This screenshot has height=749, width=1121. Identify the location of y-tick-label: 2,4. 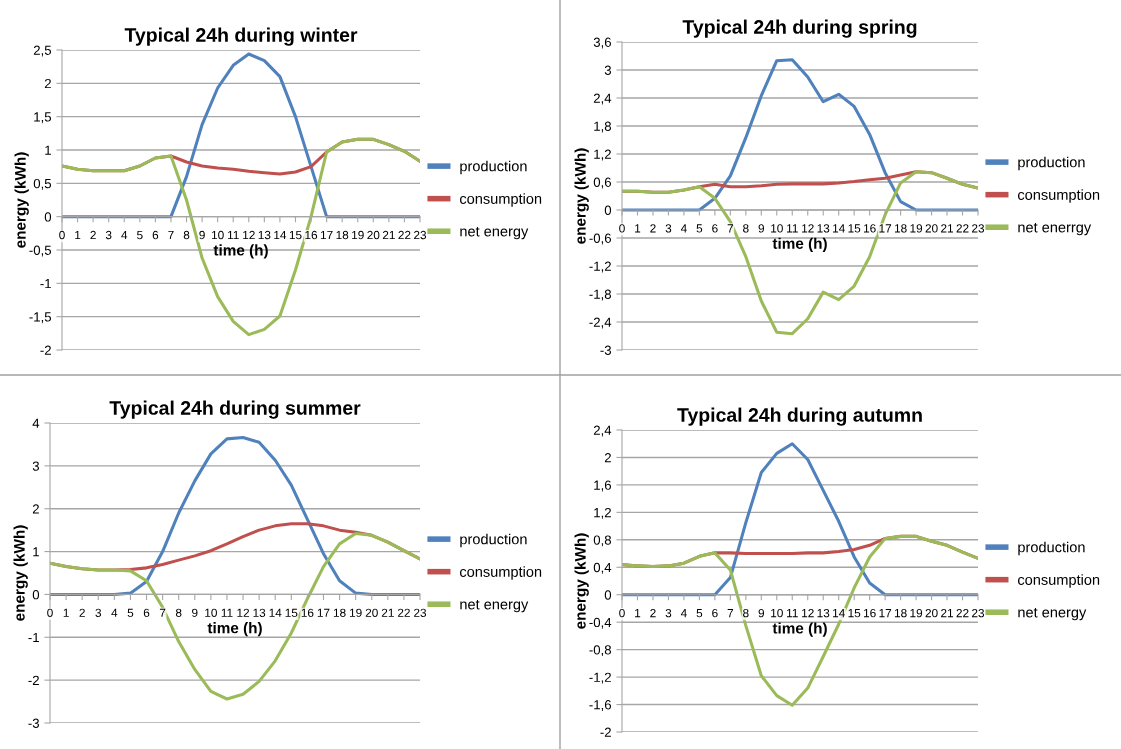
(602, 99).